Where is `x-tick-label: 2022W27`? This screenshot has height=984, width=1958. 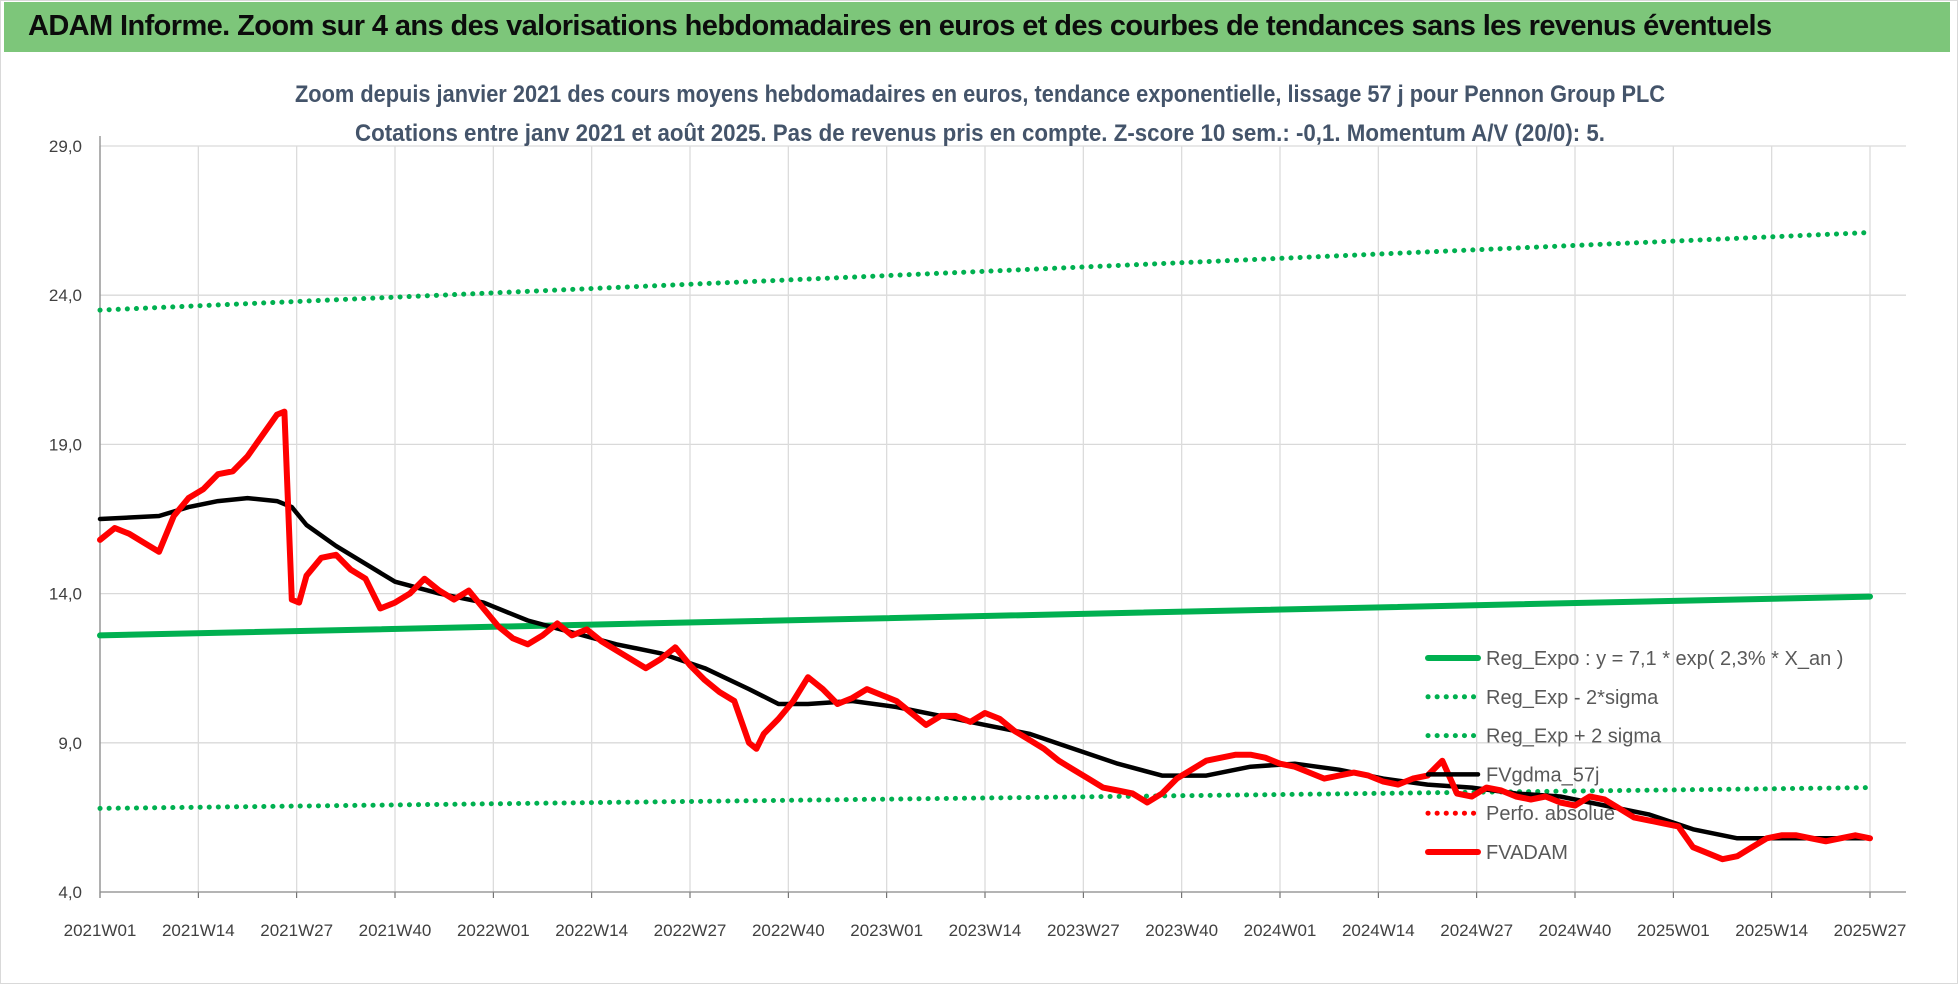 x-tick-label: 2022W27 is located at coordinates (690, 930).